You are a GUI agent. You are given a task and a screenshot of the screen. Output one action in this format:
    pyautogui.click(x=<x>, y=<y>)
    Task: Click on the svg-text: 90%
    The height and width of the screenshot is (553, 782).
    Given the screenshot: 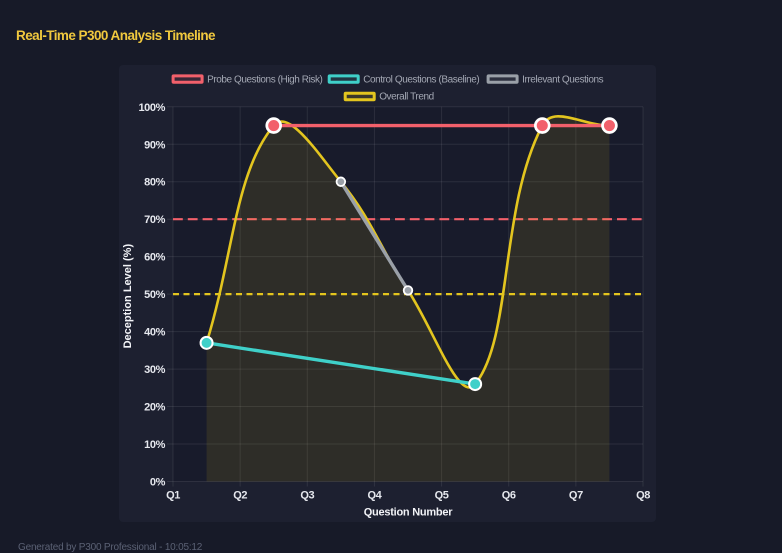 What is the action you would take?
    pyautogui.click(x=154, y=145)
    